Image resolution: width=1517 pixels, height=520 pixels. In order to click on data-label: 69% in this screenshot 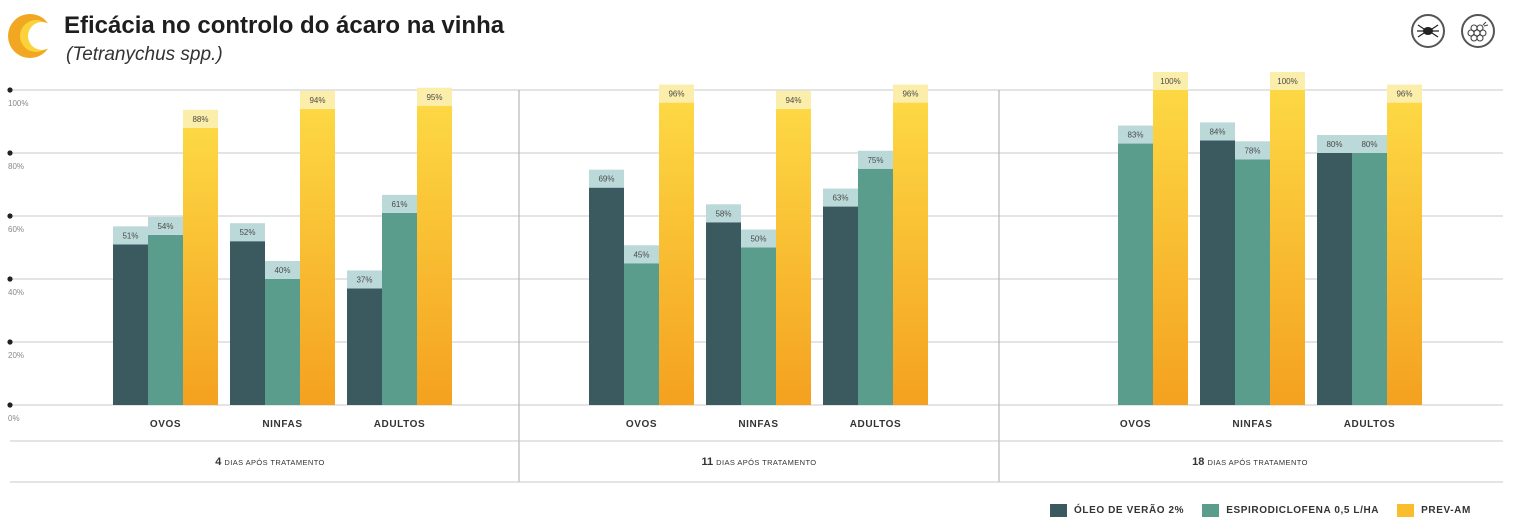, I will do `click(606, 179)`.